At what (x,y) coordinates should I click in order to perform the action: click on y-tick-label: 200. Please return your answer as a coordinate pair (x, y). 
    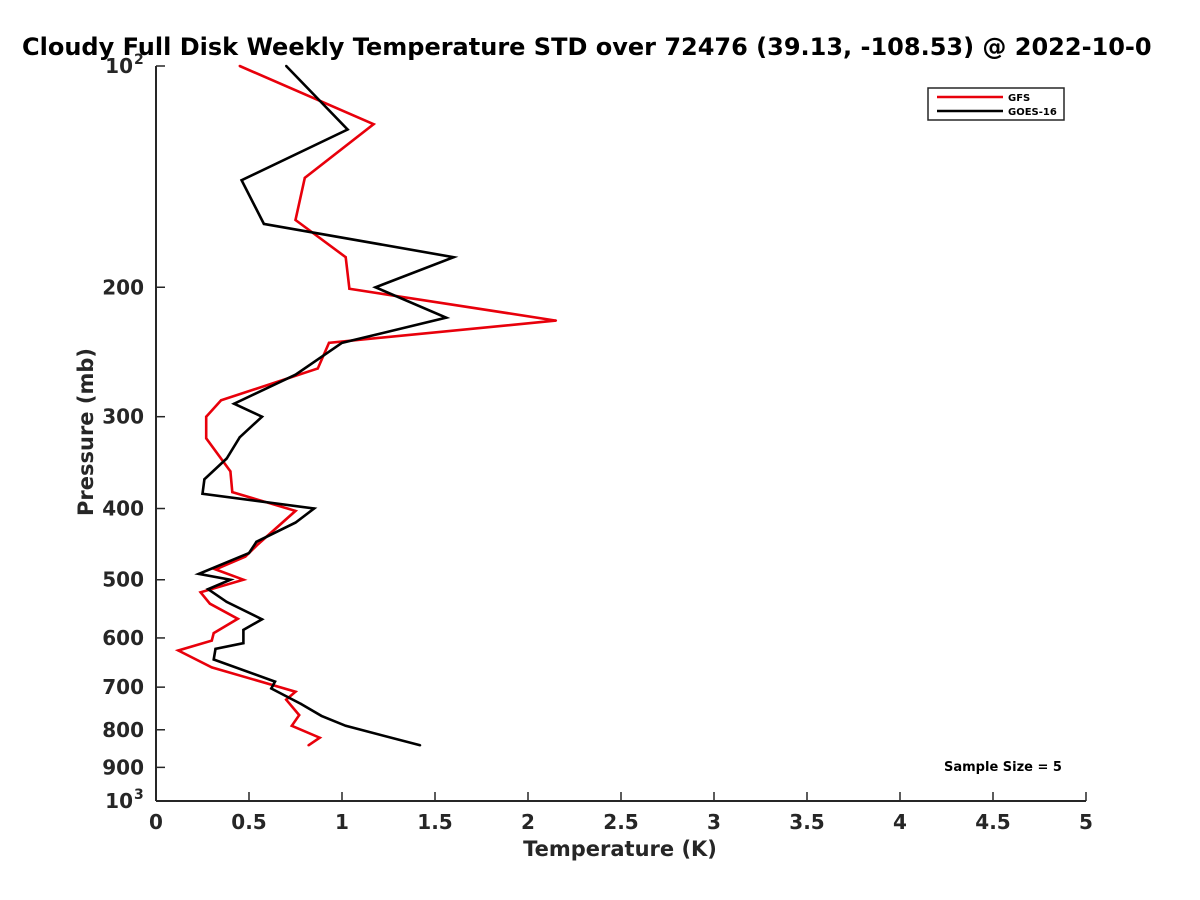
    Looking at the image, I should click on (123, 287).